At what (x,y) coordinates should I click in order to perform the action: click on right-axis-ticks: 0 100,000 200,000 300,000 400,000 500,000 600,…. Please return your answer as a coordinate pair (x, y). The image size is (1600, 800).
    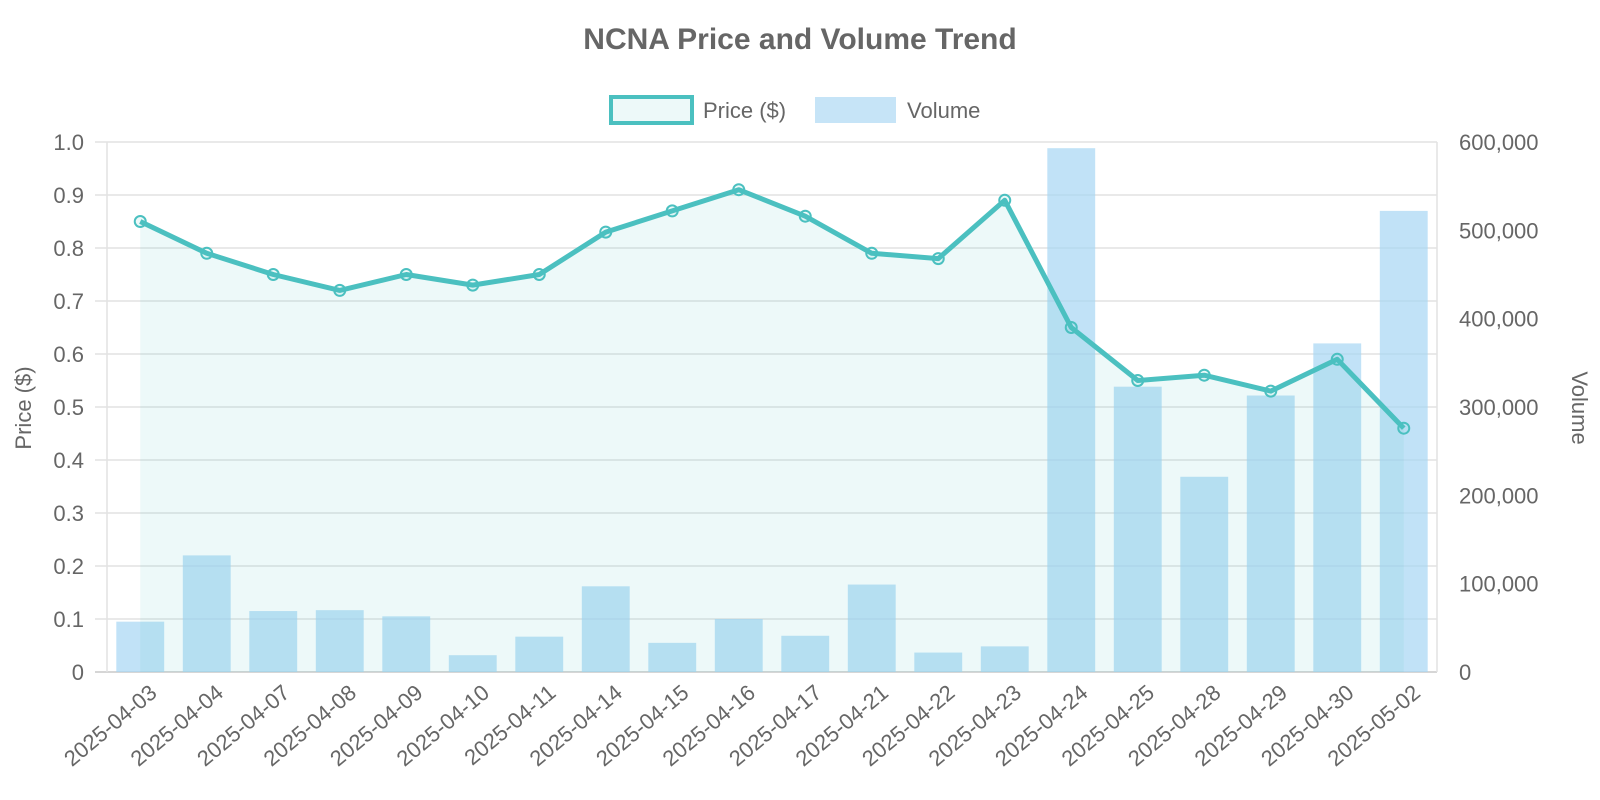
    Looking at the image, I should click on (1499, 407).